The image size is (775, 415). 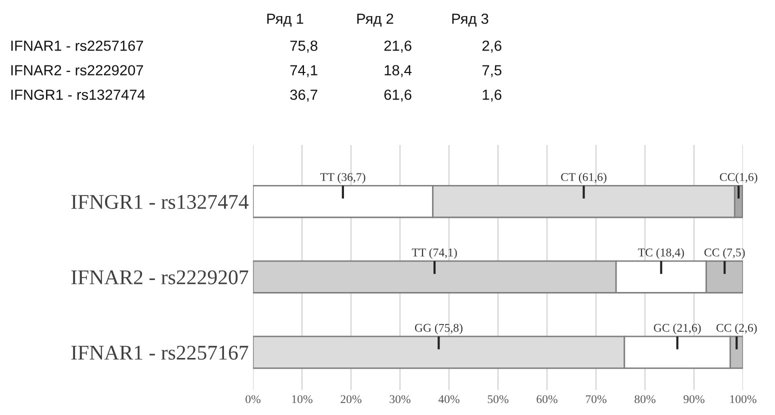 What do you see at coordinates (159, 277) in the screenshot?
I see `y-tick-label: IFNAR2 - rs2229207` at bounding box center [159, 277].